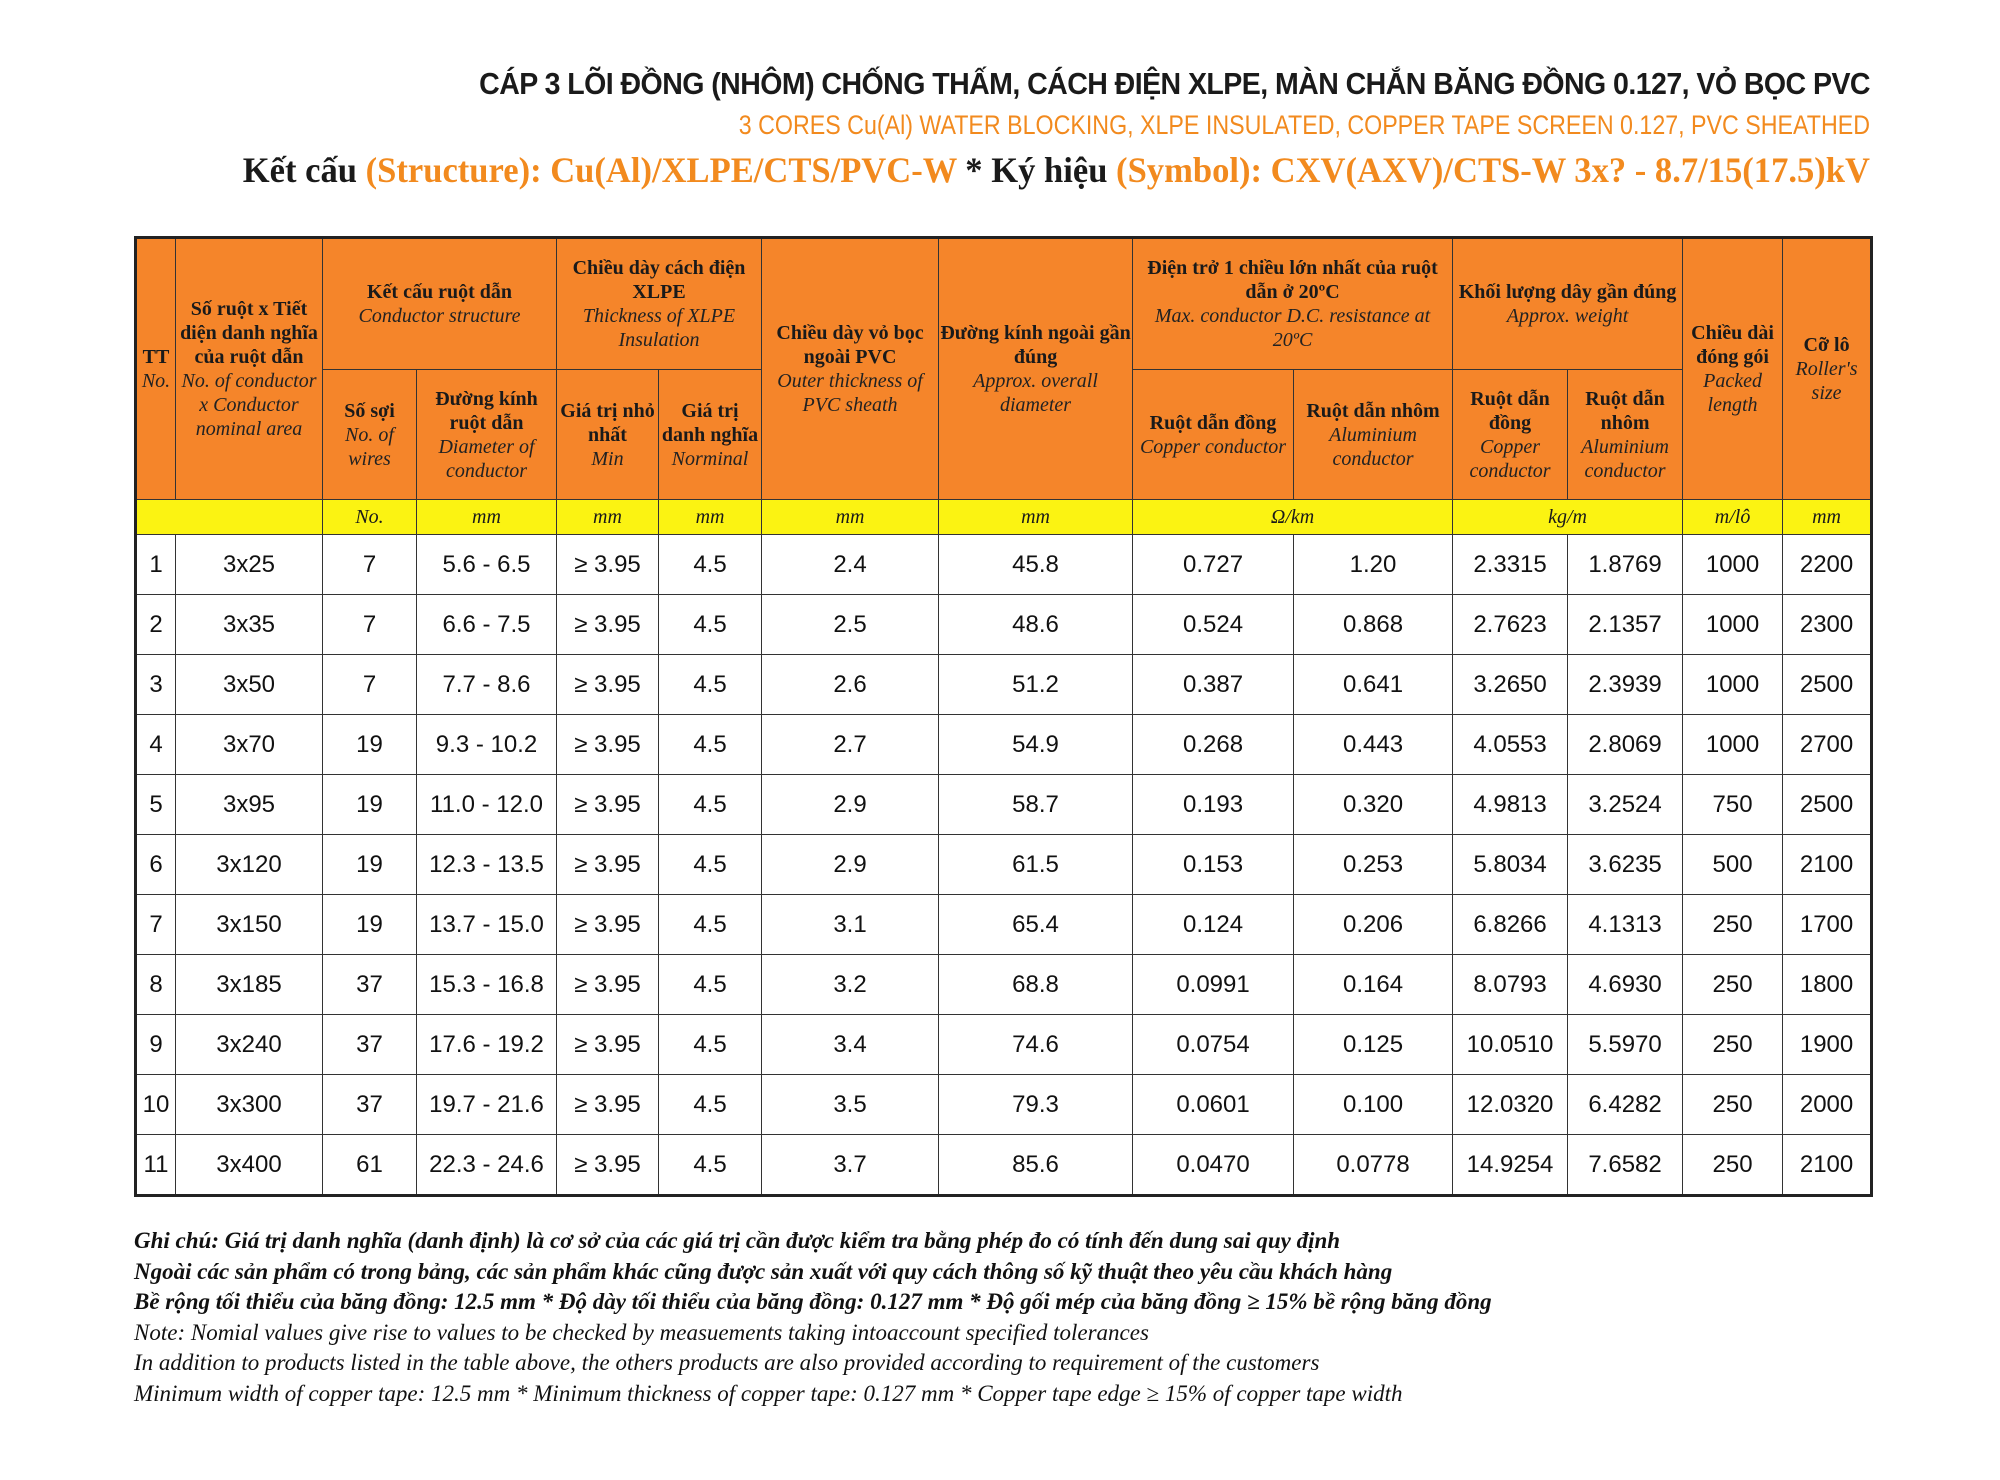 This screenshot has width=2000, height=1480. I want to click on table-cell: 0.125, so click(1373, 1044).